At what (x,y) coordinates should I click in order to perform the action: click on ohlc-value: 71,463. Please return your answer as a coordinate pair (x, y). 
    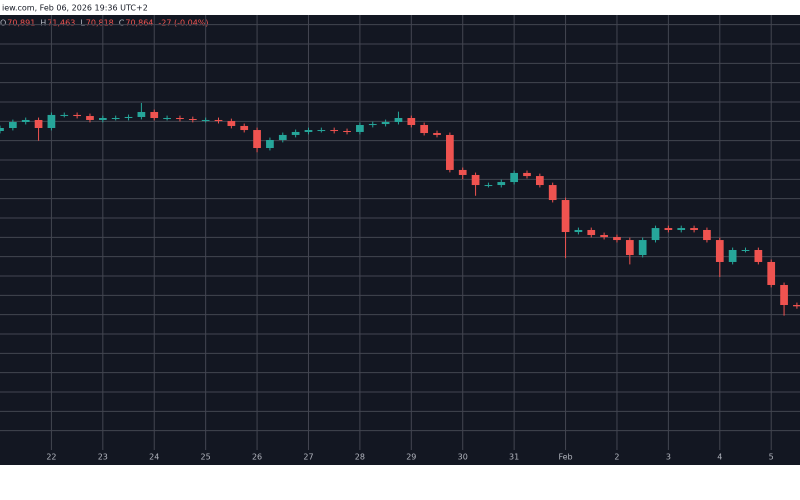
    Looking at the image, I should click on (61, 23).